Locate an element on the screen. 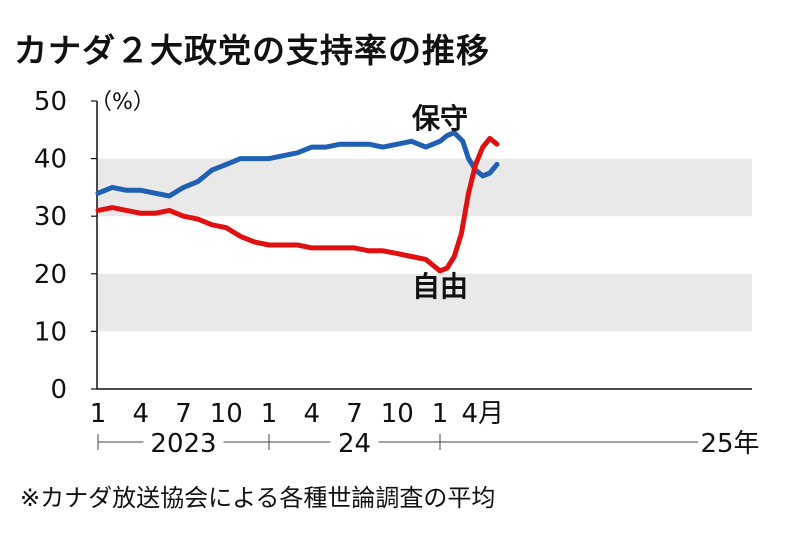 The image size is (800, 536). year-label: 24 is located at coordinates (354, 444).